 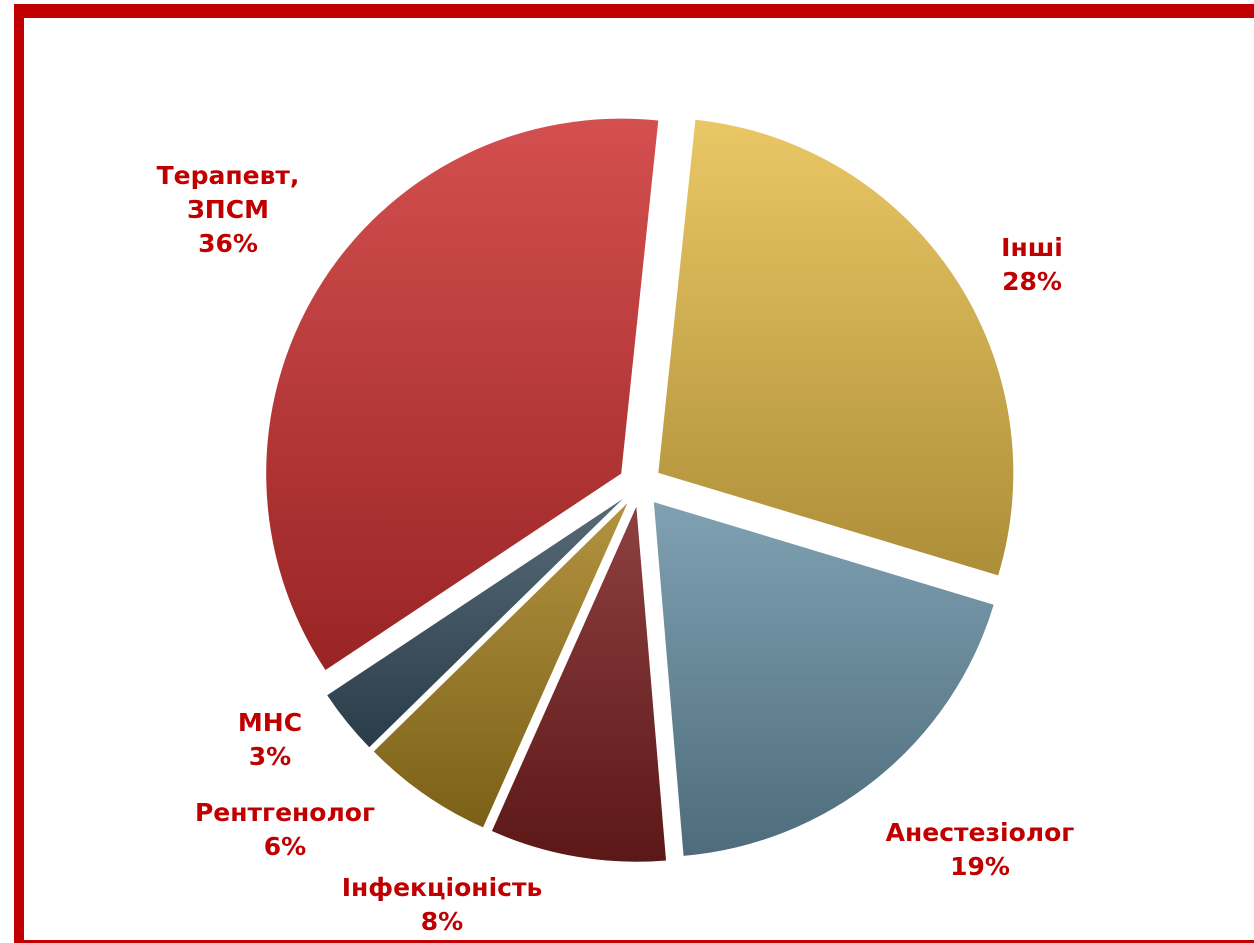 What do you see at coordinates (442, 905) in the screenshot?
I see `slice-label: Інфекціоність 8%` at bounding box center [442, 905].